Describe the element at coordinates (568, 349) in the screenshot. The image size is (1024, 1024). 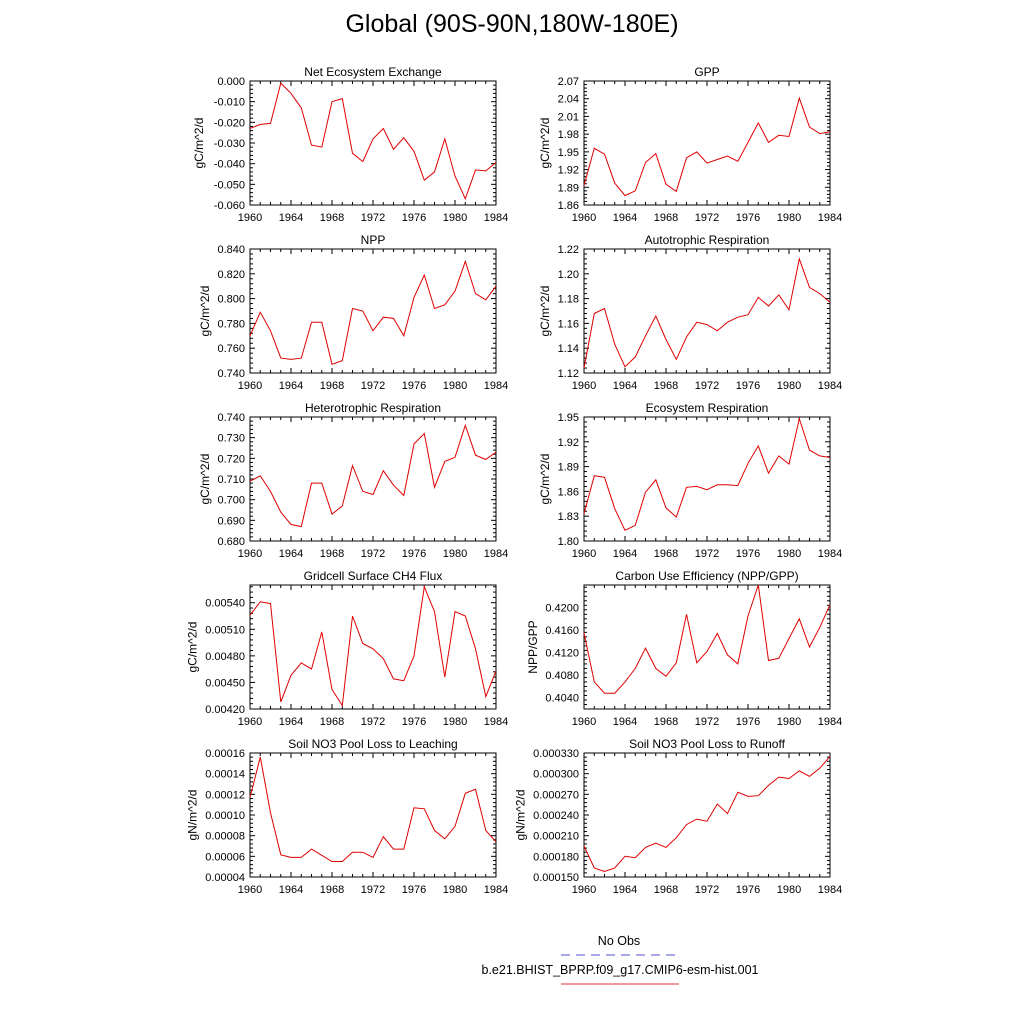
I see `y-tick-label: 1.14` at that location.